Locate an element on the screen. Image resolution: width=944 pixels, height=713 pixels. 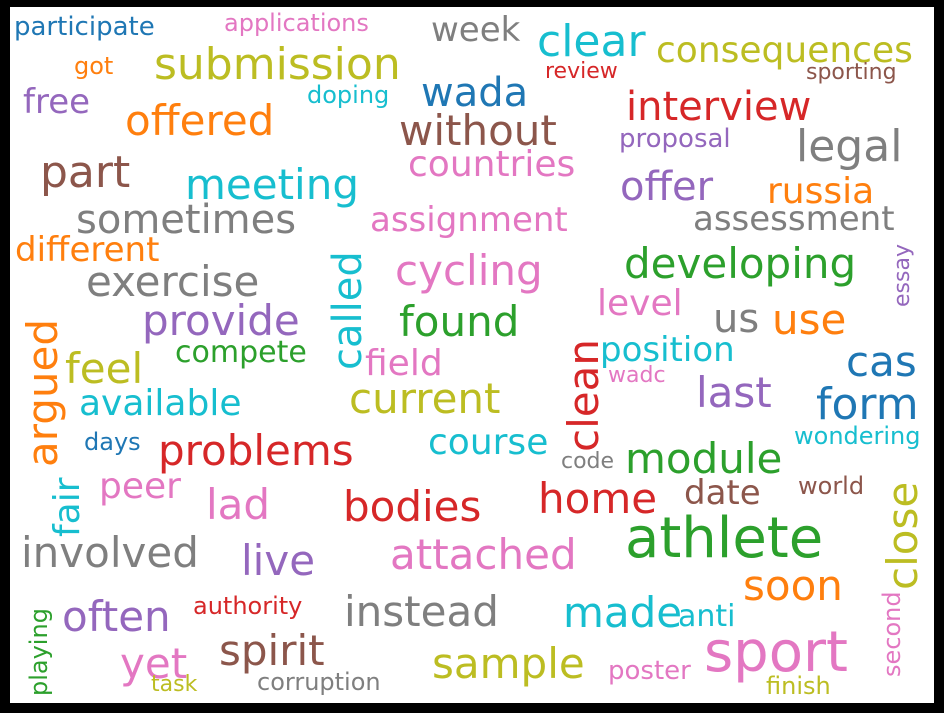
word-close: close is located at coordinates (902, 535).